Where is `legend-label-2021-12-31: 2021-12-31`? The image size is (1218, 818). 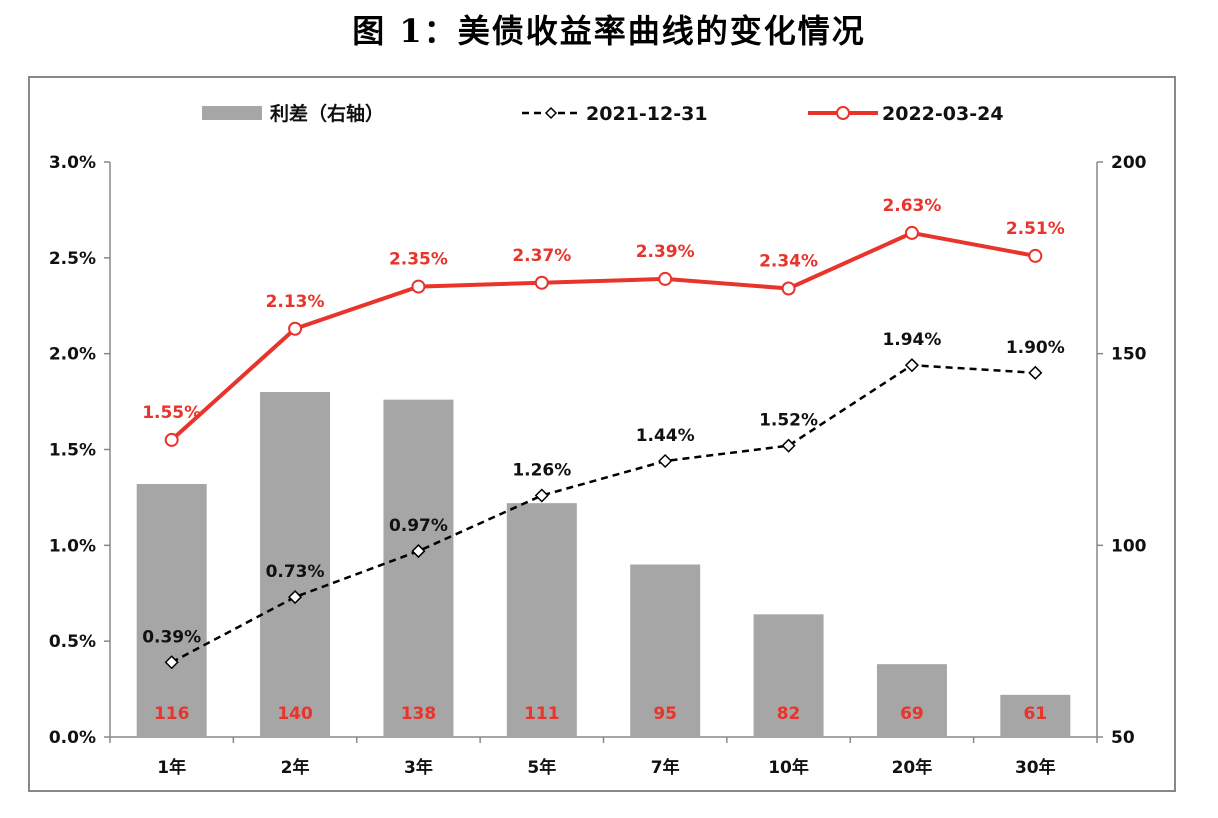
legend-label-2021-12-31: 2021-12-31 is located at coordinates (647, 114).